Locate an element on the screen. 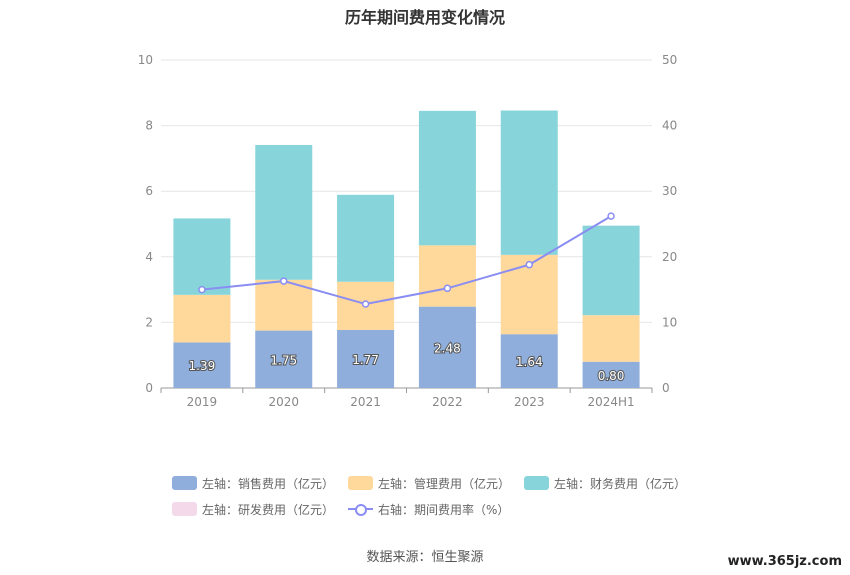 This screenshot has height=575, width=850. data-label-sales: 2.48 is located at coordinates (447, 348).